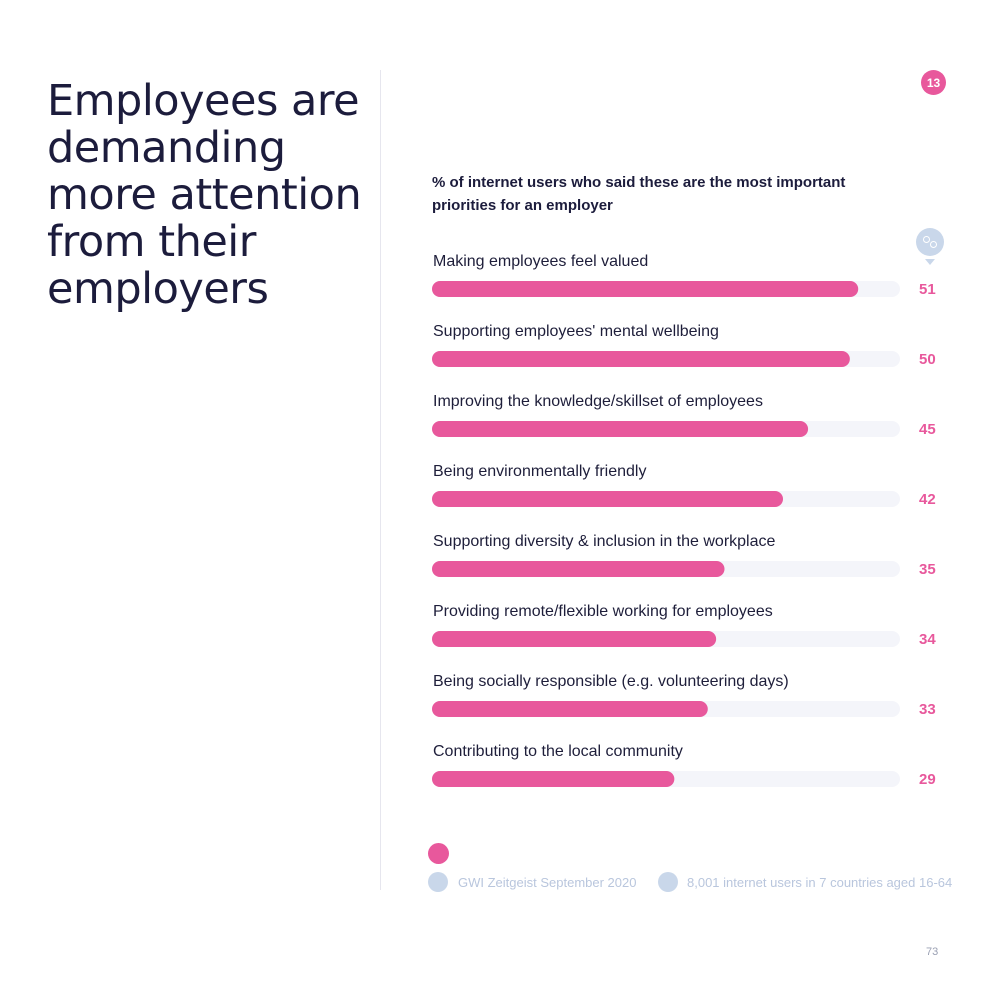 This screenshot has width=992, height=992. I want to click on bar-label: Contributing to the local community, so click(558, 751).